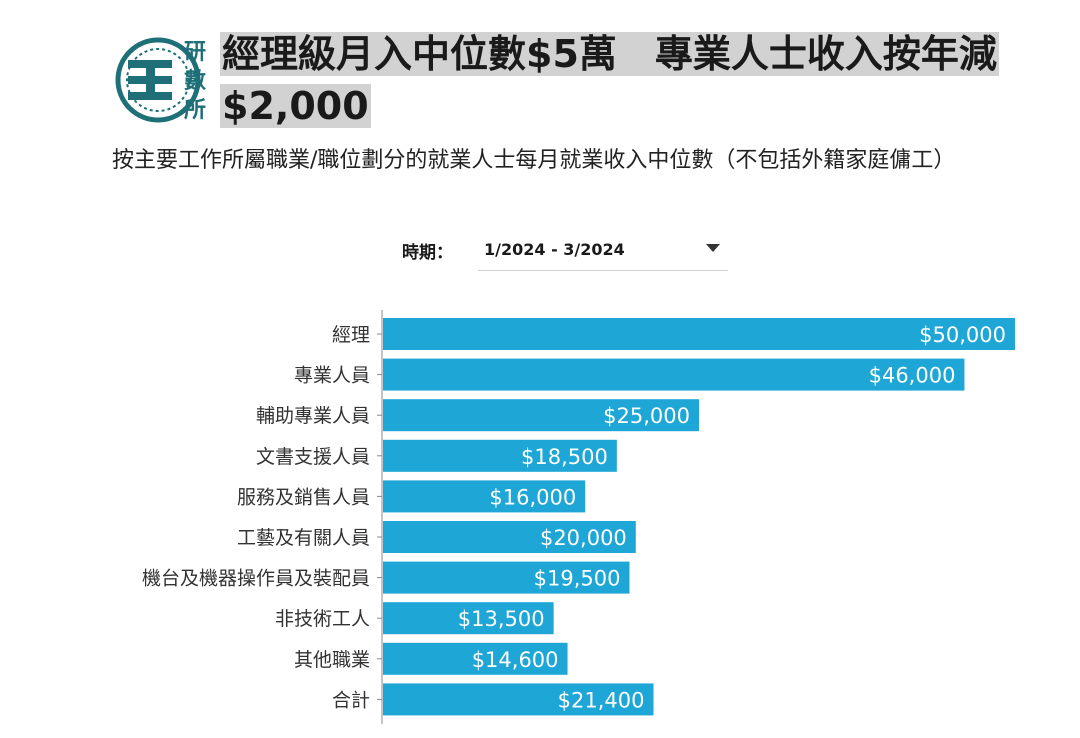 The image size is (1080, 738). I want to click on category-label: 輔助專業人員, so click(313, 416).